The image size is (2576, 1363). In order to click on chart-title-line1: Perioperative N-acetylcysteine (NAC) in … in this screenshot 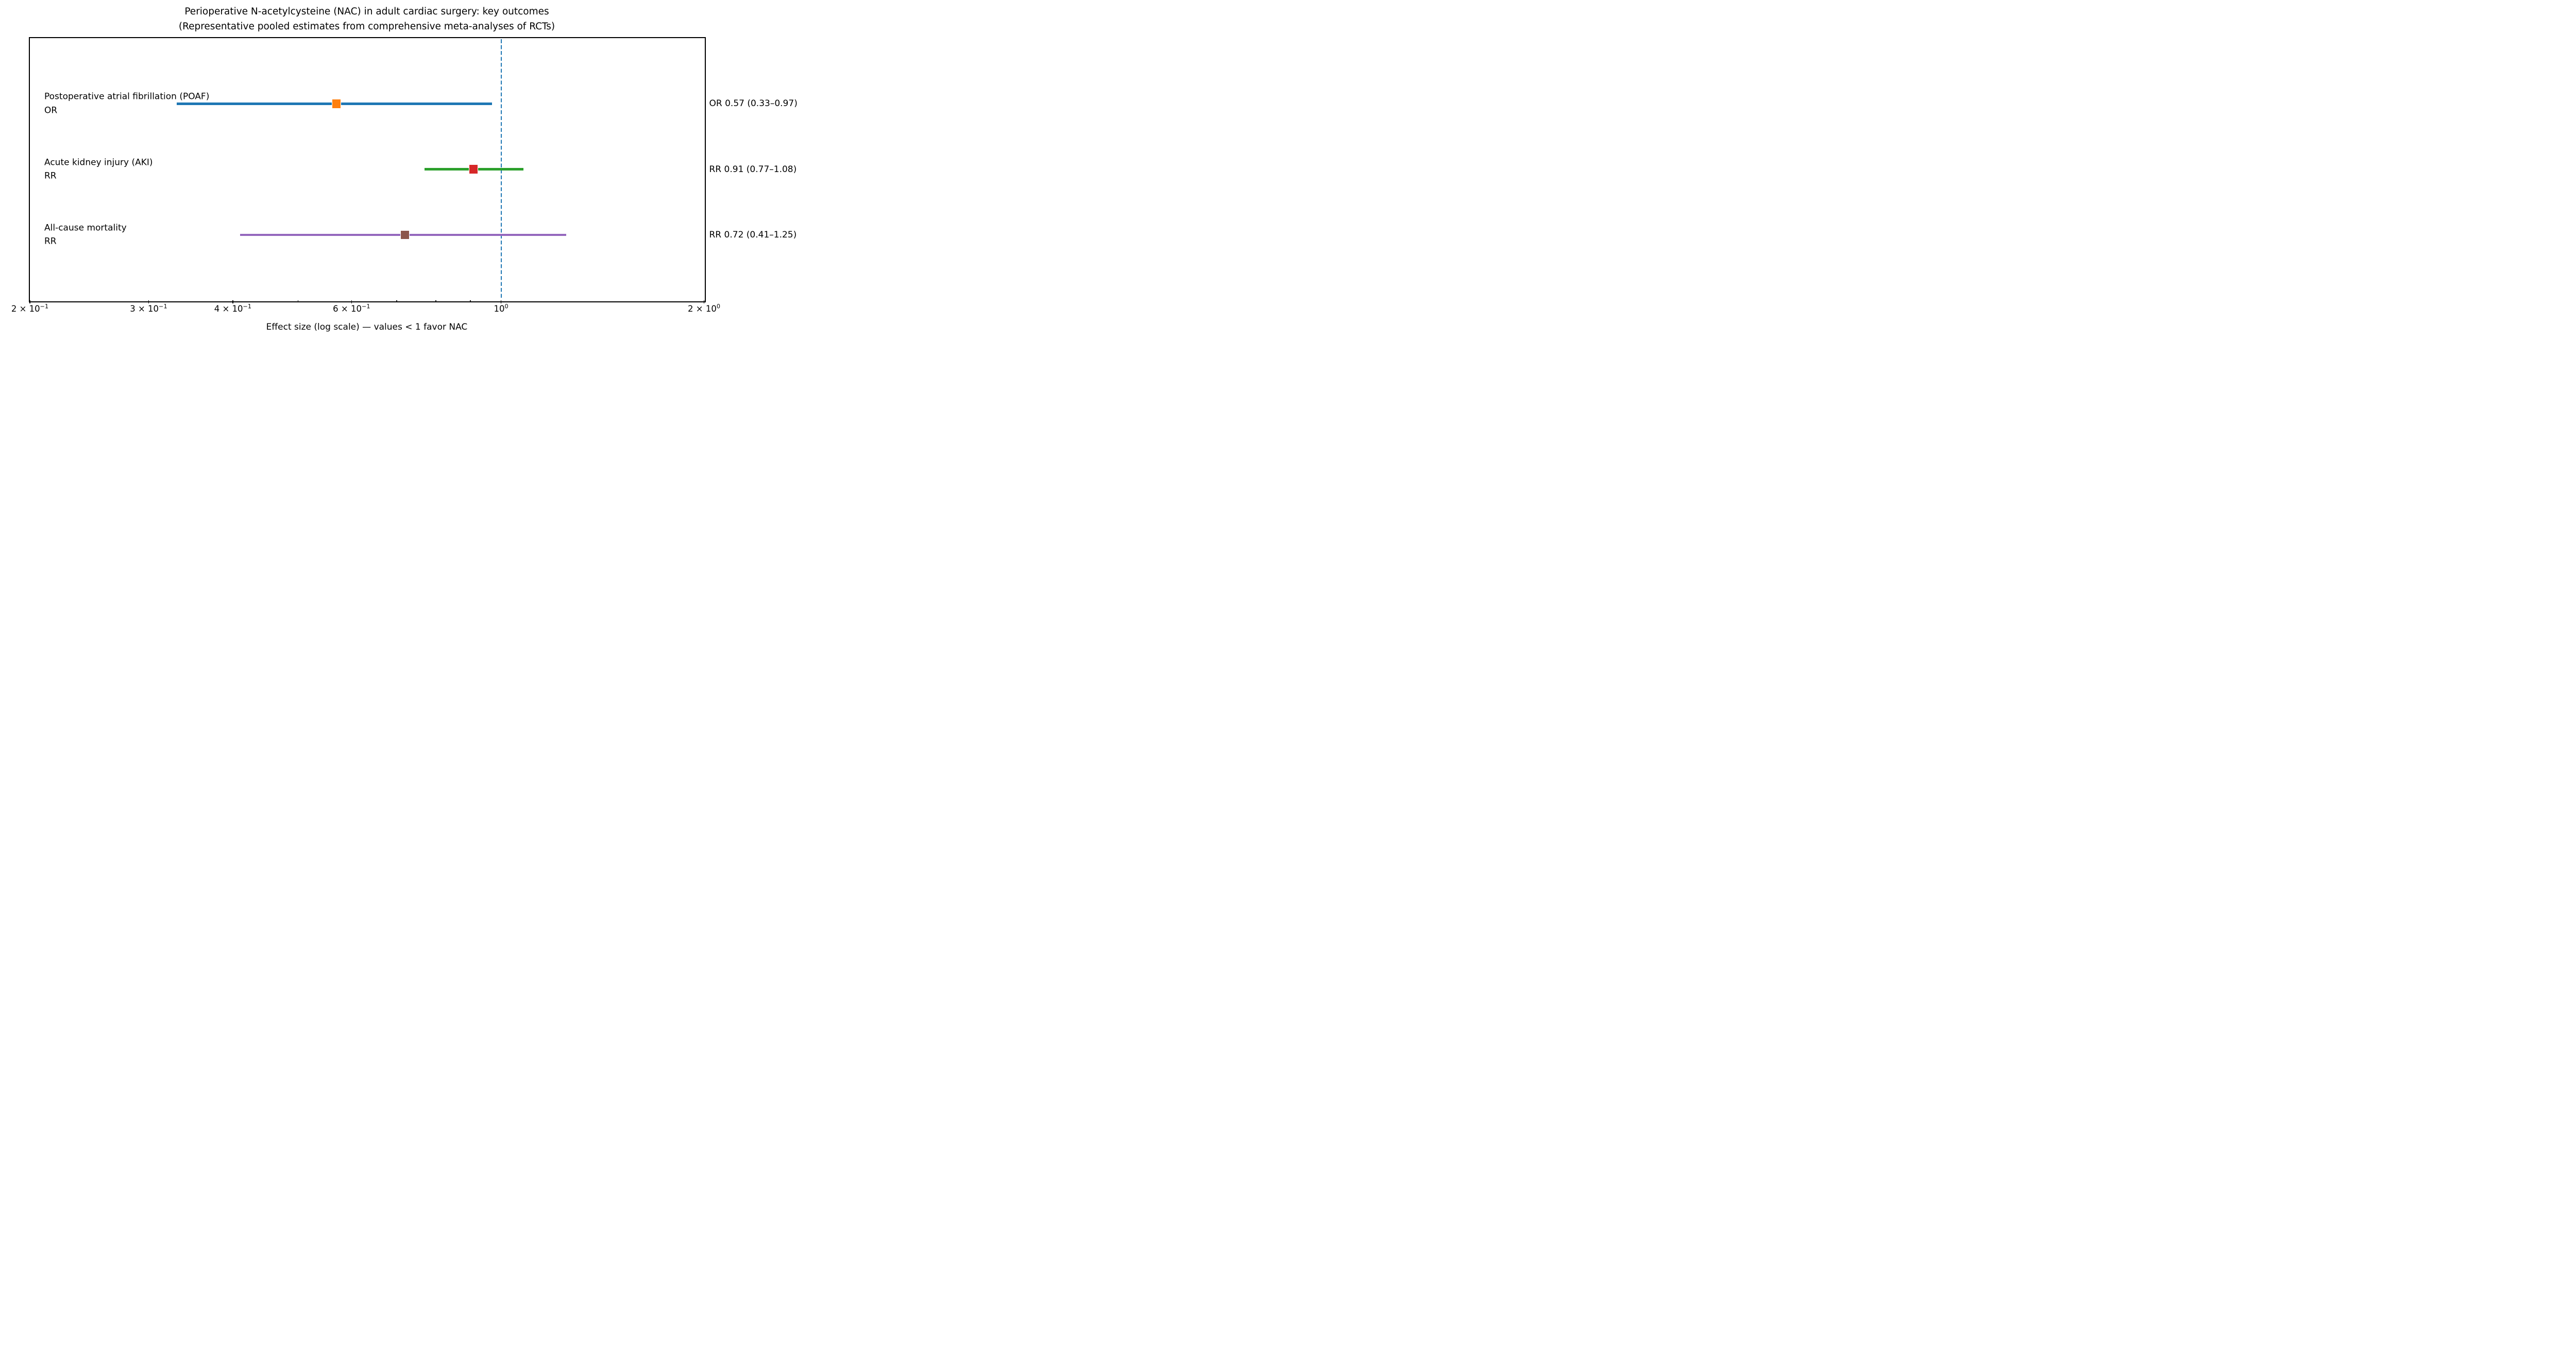, I will do `click(366, 11)`.